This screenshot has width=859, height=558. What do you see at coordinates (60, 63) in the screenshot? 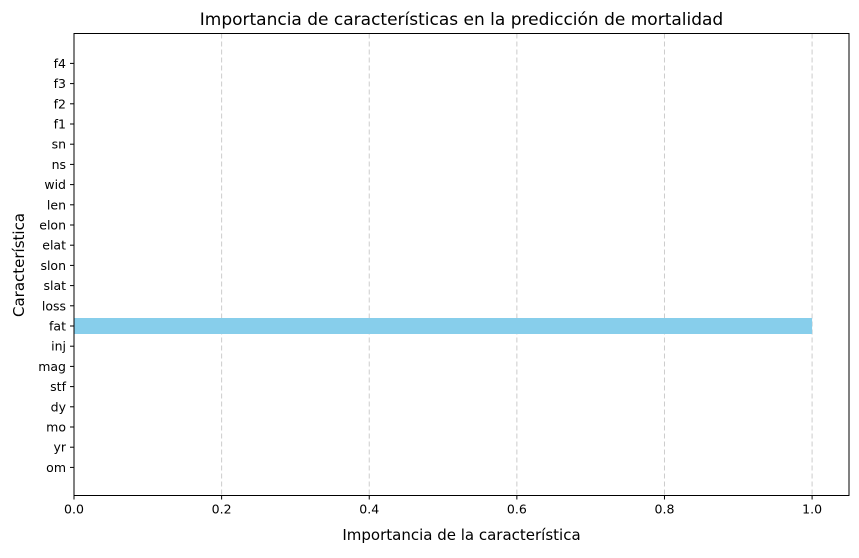
I see `y-tick-label: f4` at bounding box center [60, 63].